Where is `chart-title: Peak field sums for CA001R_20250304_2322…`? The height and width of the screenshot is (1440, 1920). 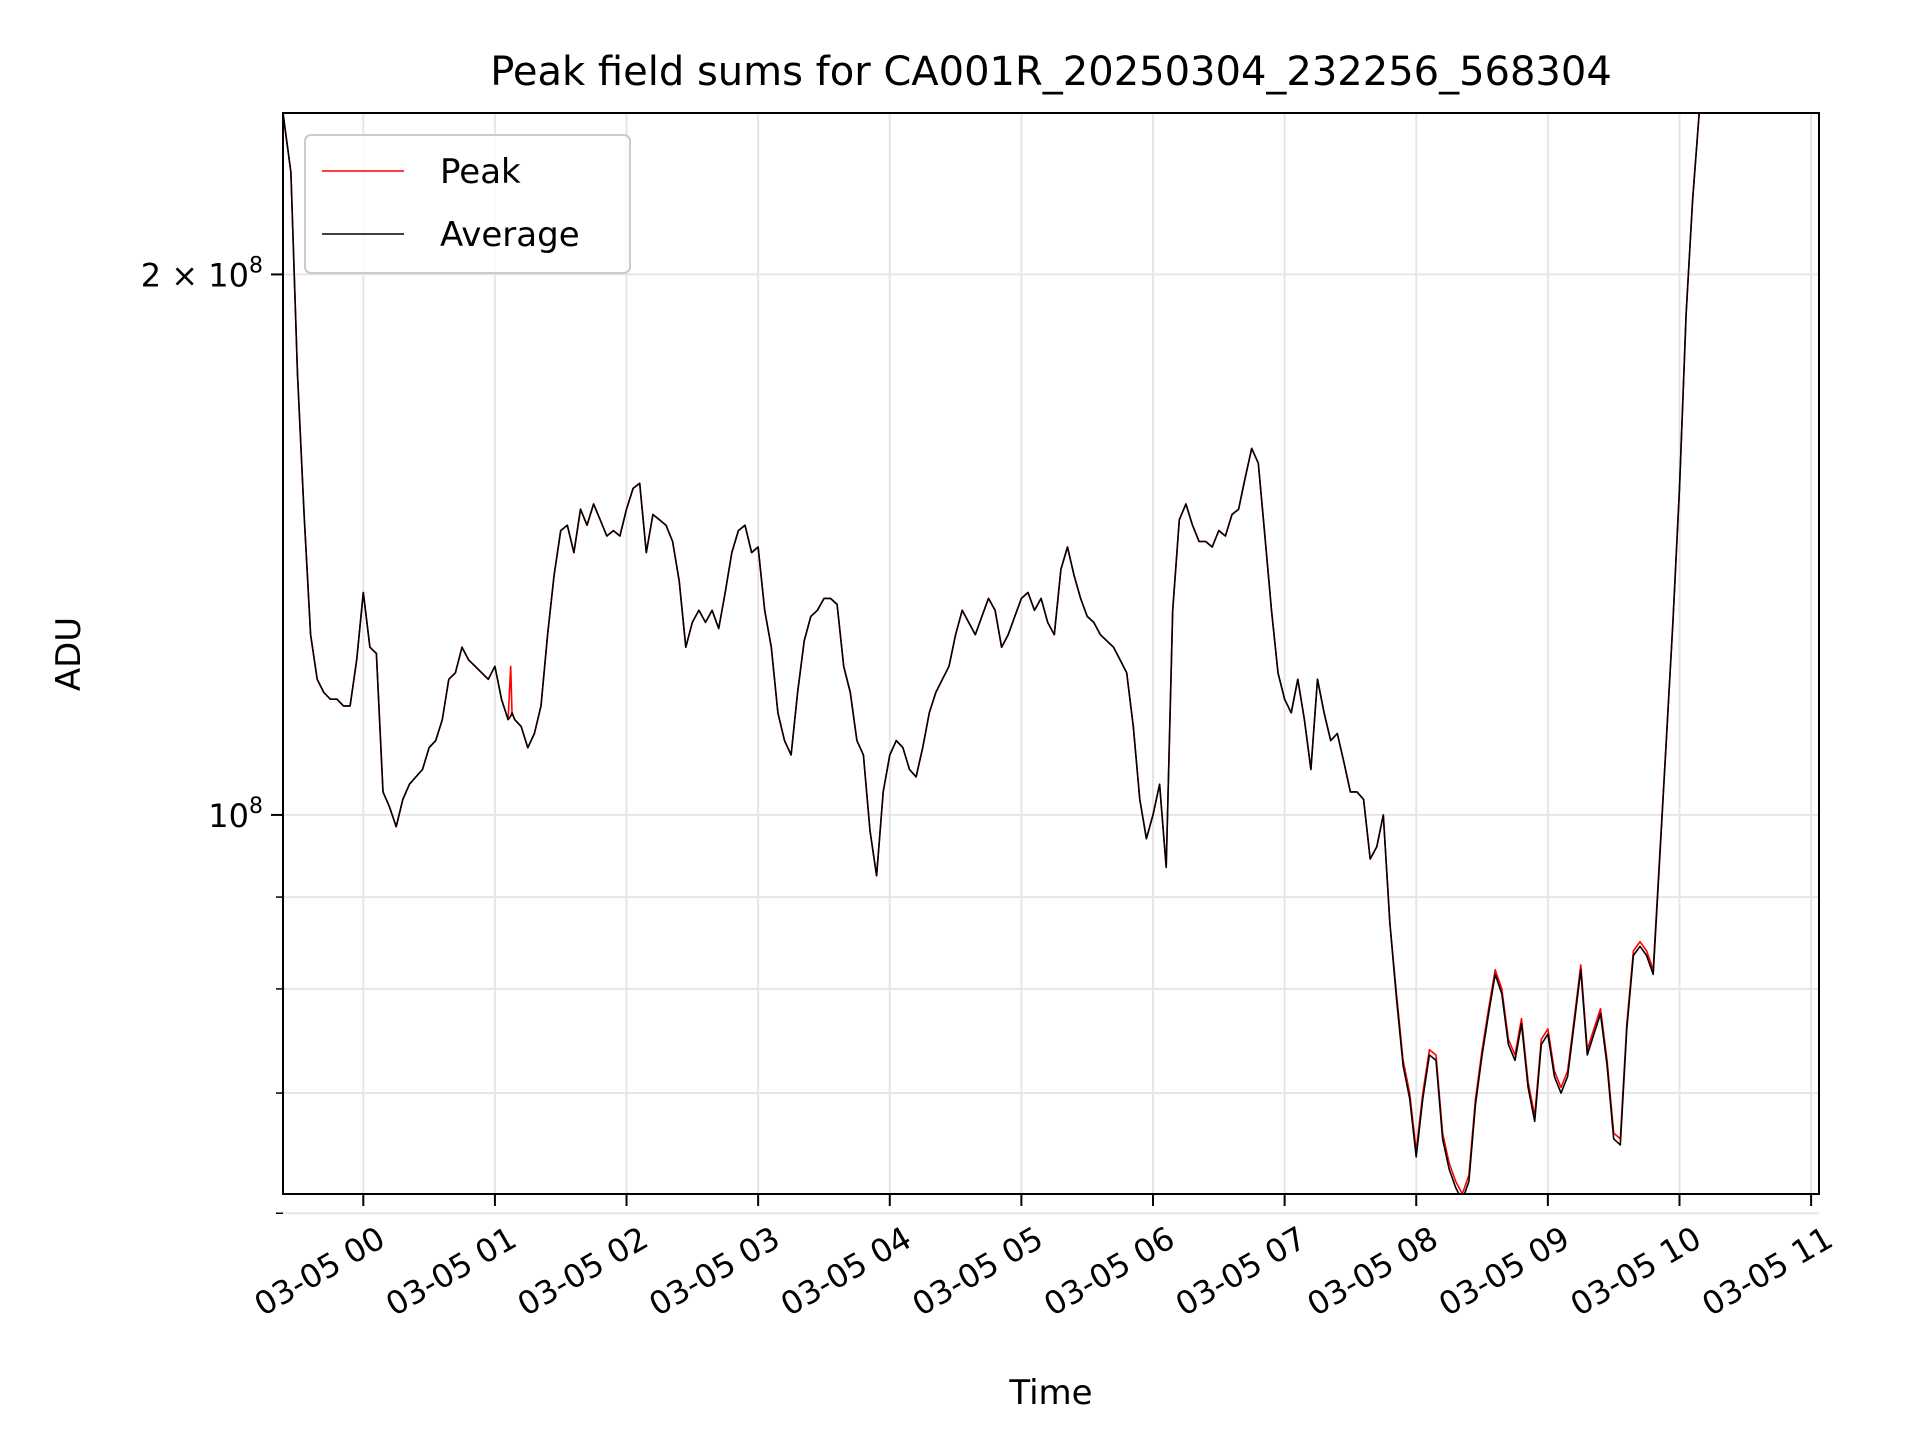
chart-title: Peak field sums for CA001R_20250304_2322… is located at coordinates (1051, 72).